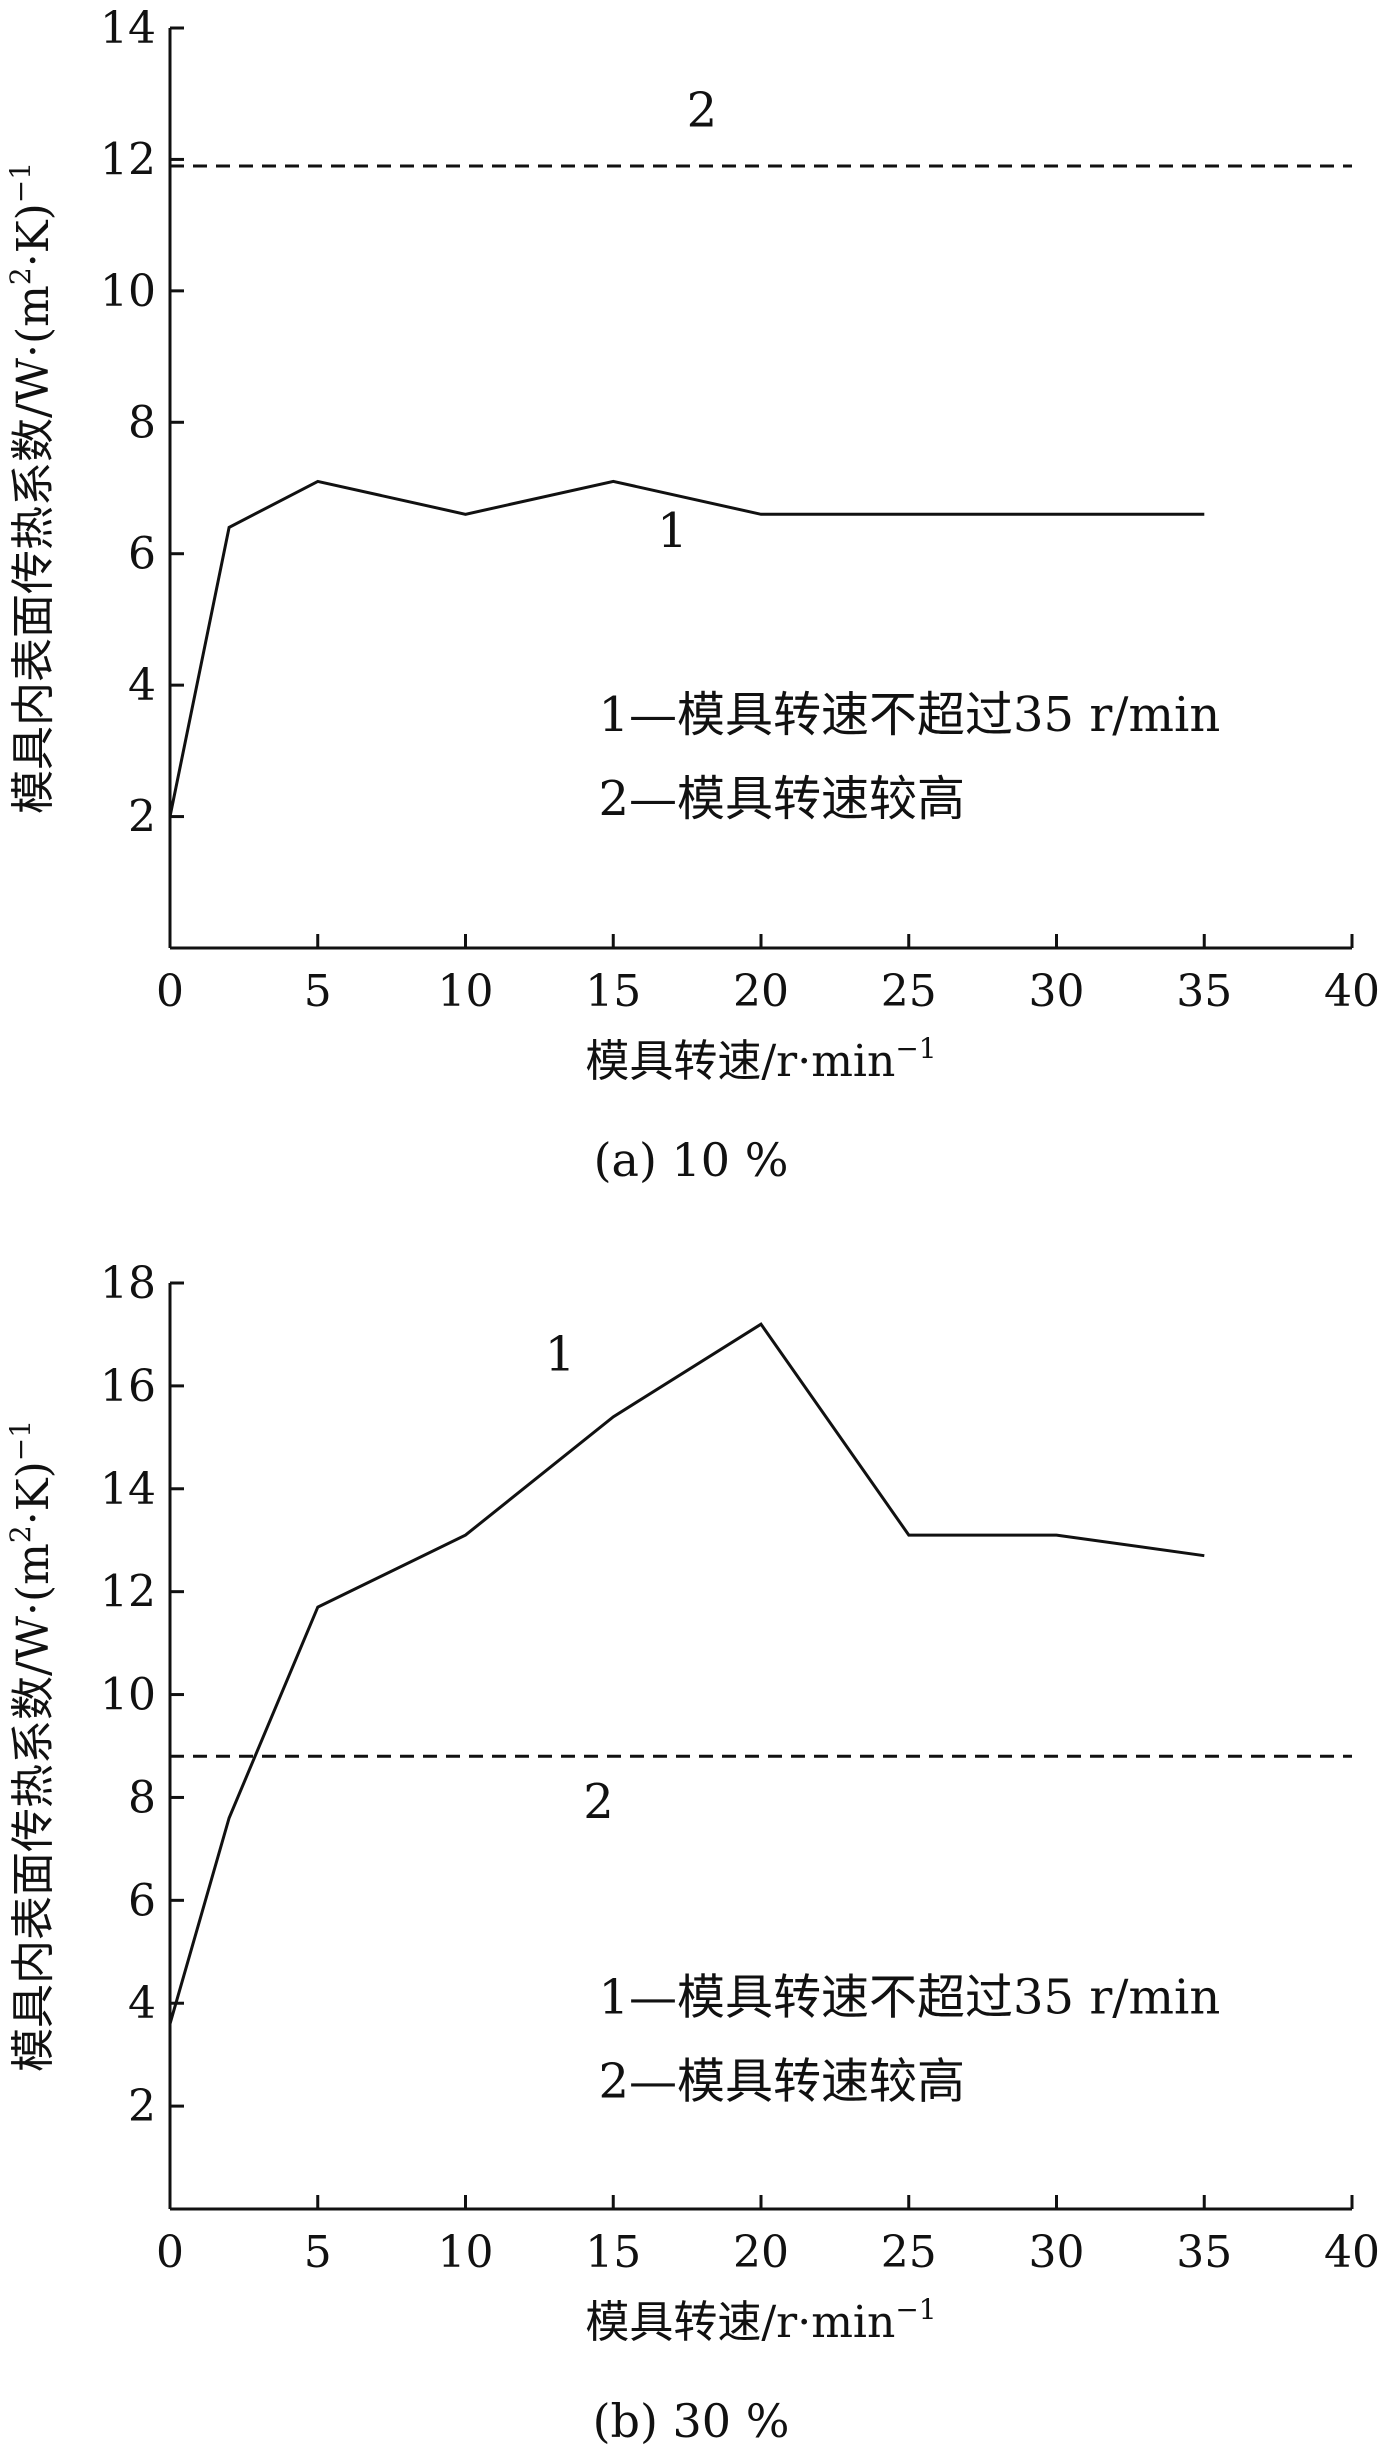 This screenshot has height=2463, width=1381. What do you see at coordinates (128, 1386) in the screenshot?
I see `y-tick-label: 16` at bounding box center [128, 1386].